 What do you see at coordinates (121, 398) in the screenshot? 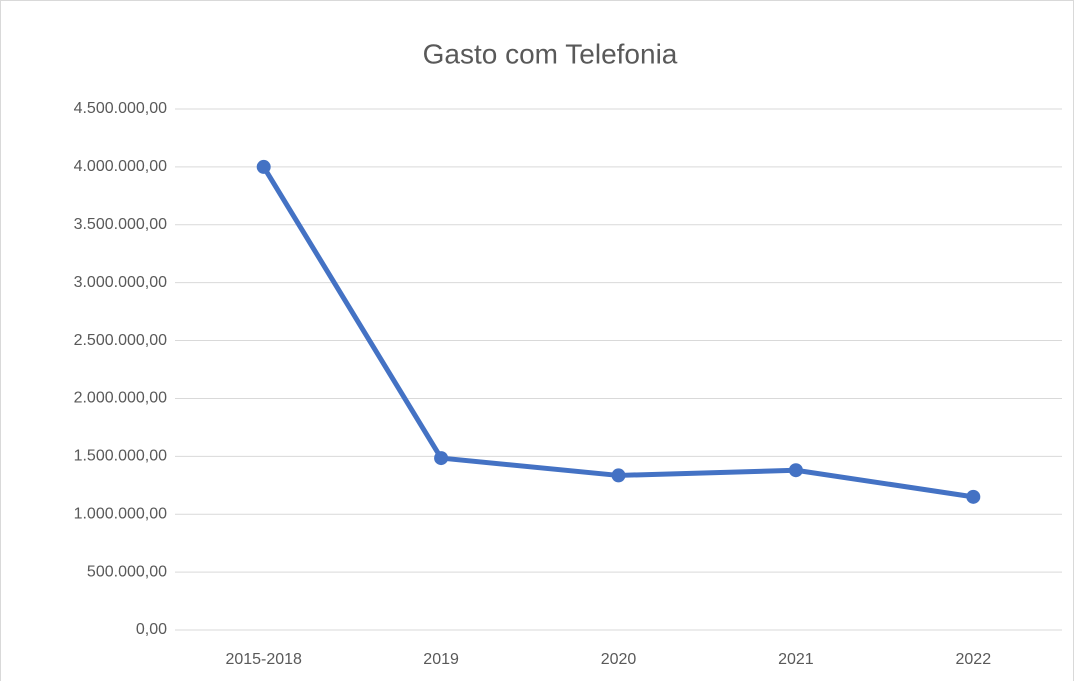
I see `y-tick-label: 2.000.000,00` at bounding box center [121, 398].